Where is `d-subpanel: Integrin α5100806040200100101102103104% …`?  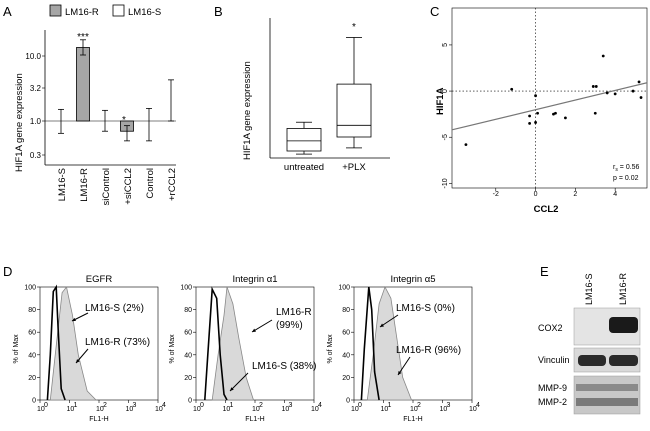 d-subpanel: Integrin α5100806040200100101102103104% … is located at coordinates (403, 348).